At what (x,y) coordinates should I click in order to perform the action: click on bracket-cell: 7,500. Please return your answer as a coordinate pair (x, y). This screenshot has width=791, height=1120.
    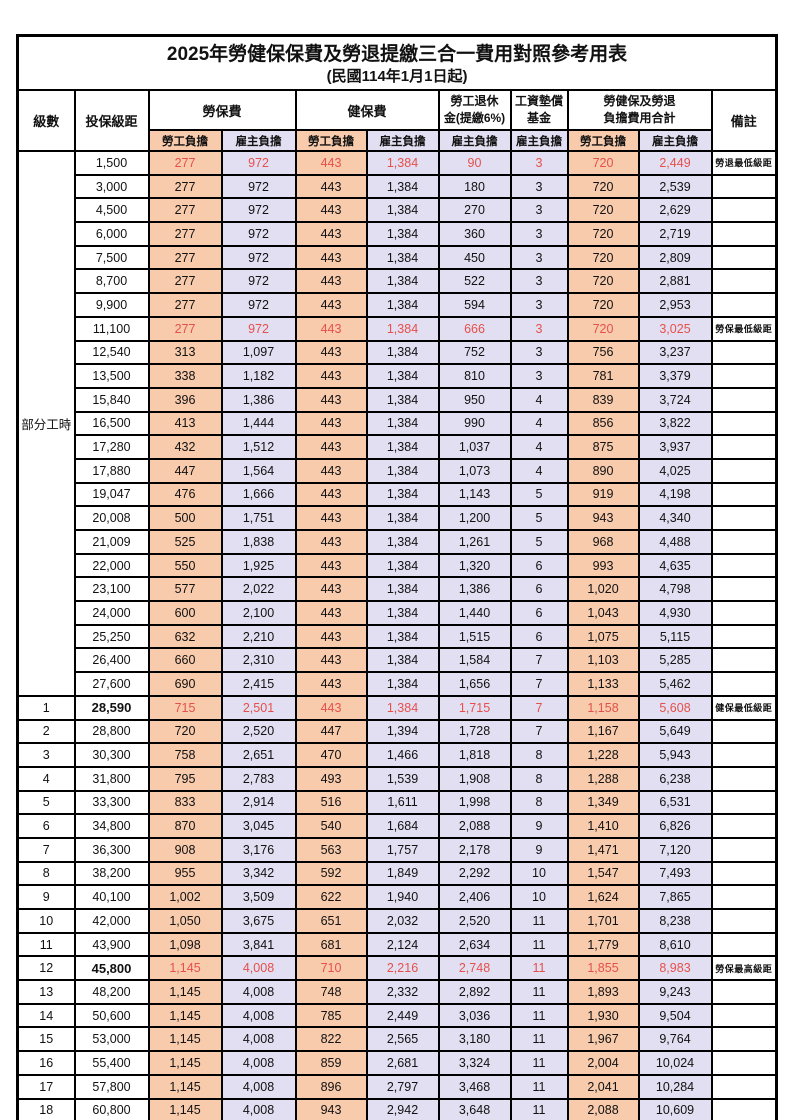
    Looking at the image, I should click on (111, 257).